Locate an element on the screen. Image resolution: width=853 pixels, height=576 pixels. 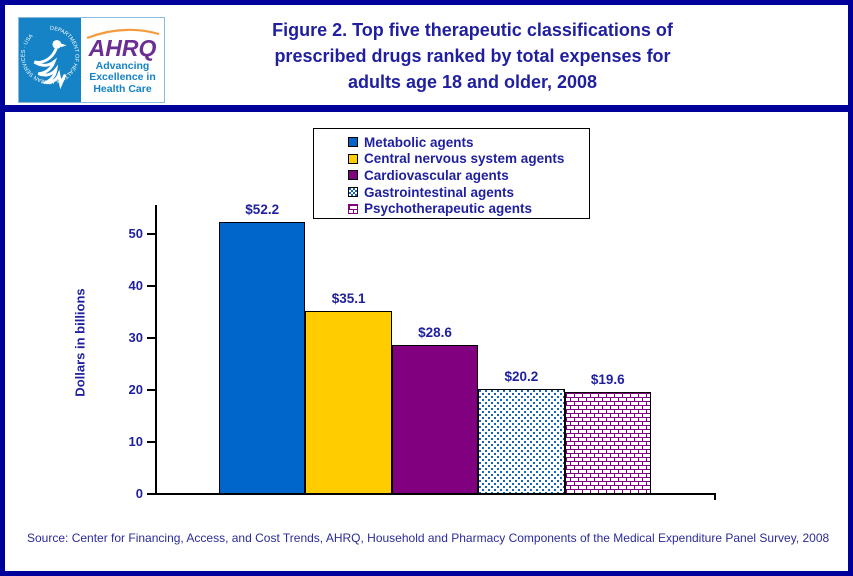
legend-label-cardiovascular-agents: Cardiovascular agents is located at coordinates (436, 175).